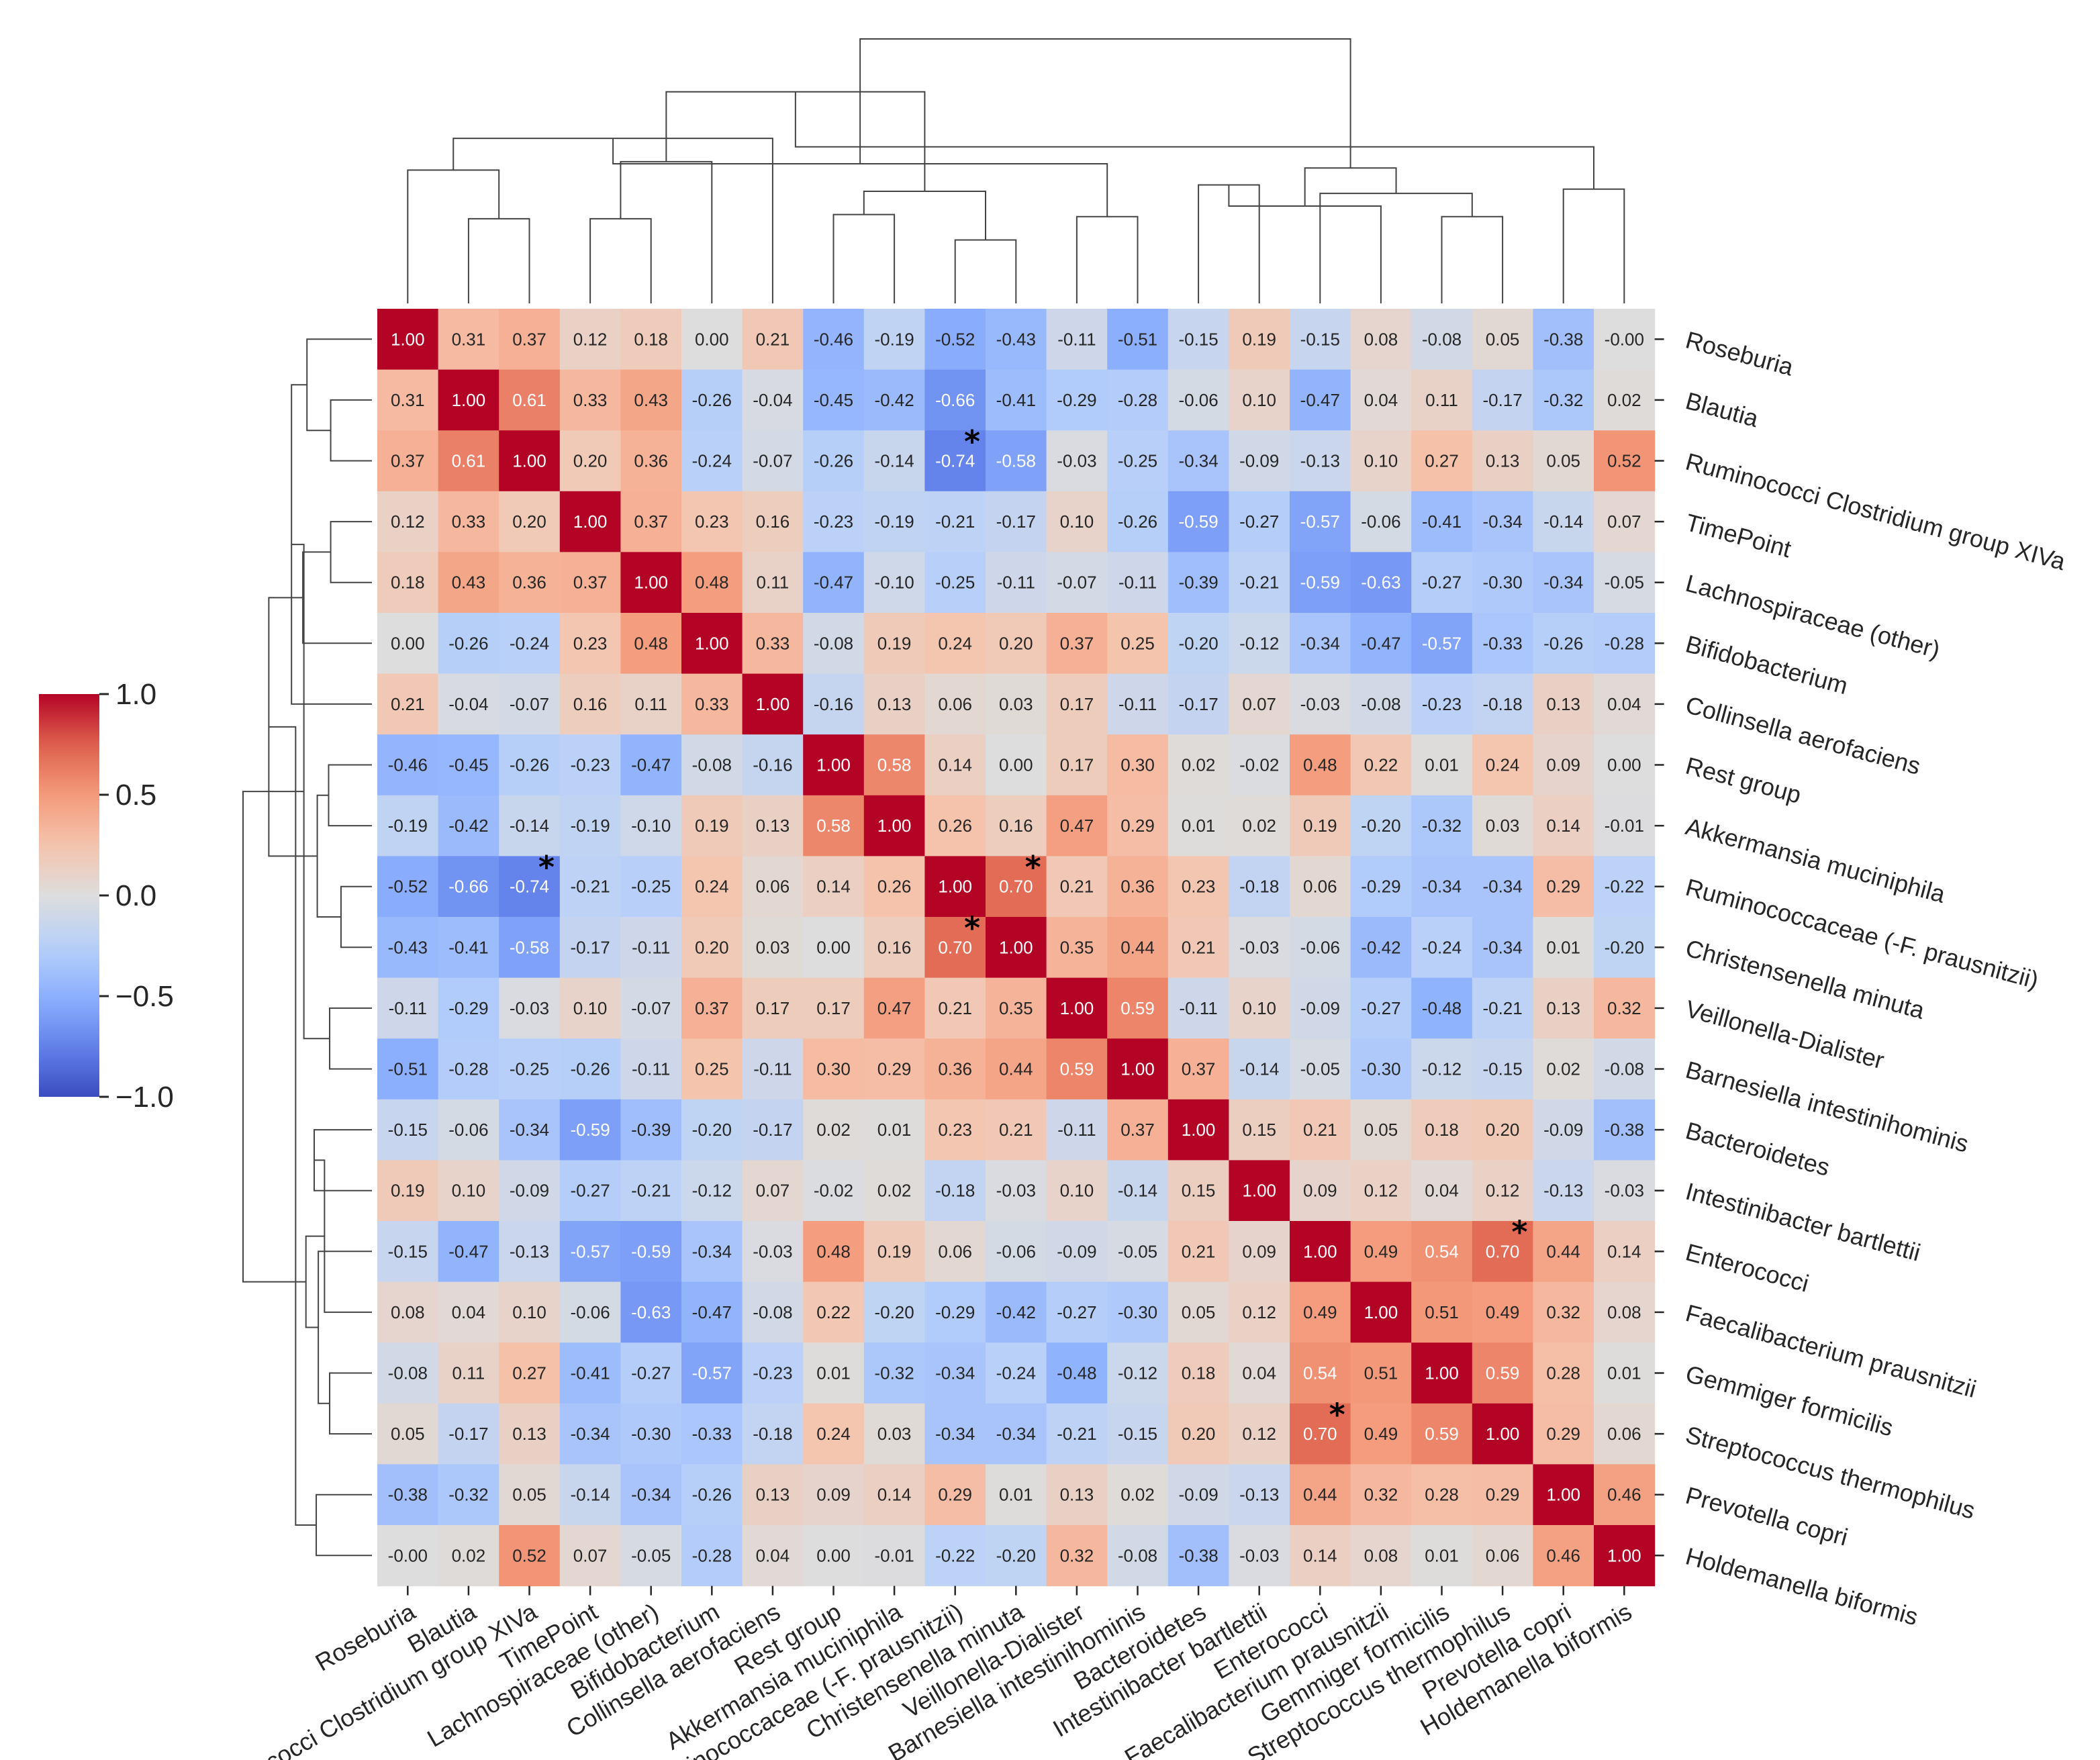  What do you see at coordinates (1624, 1008) in the screenshot?
I see `cell-value: 0.32` at bounding box center [1624, 1008].